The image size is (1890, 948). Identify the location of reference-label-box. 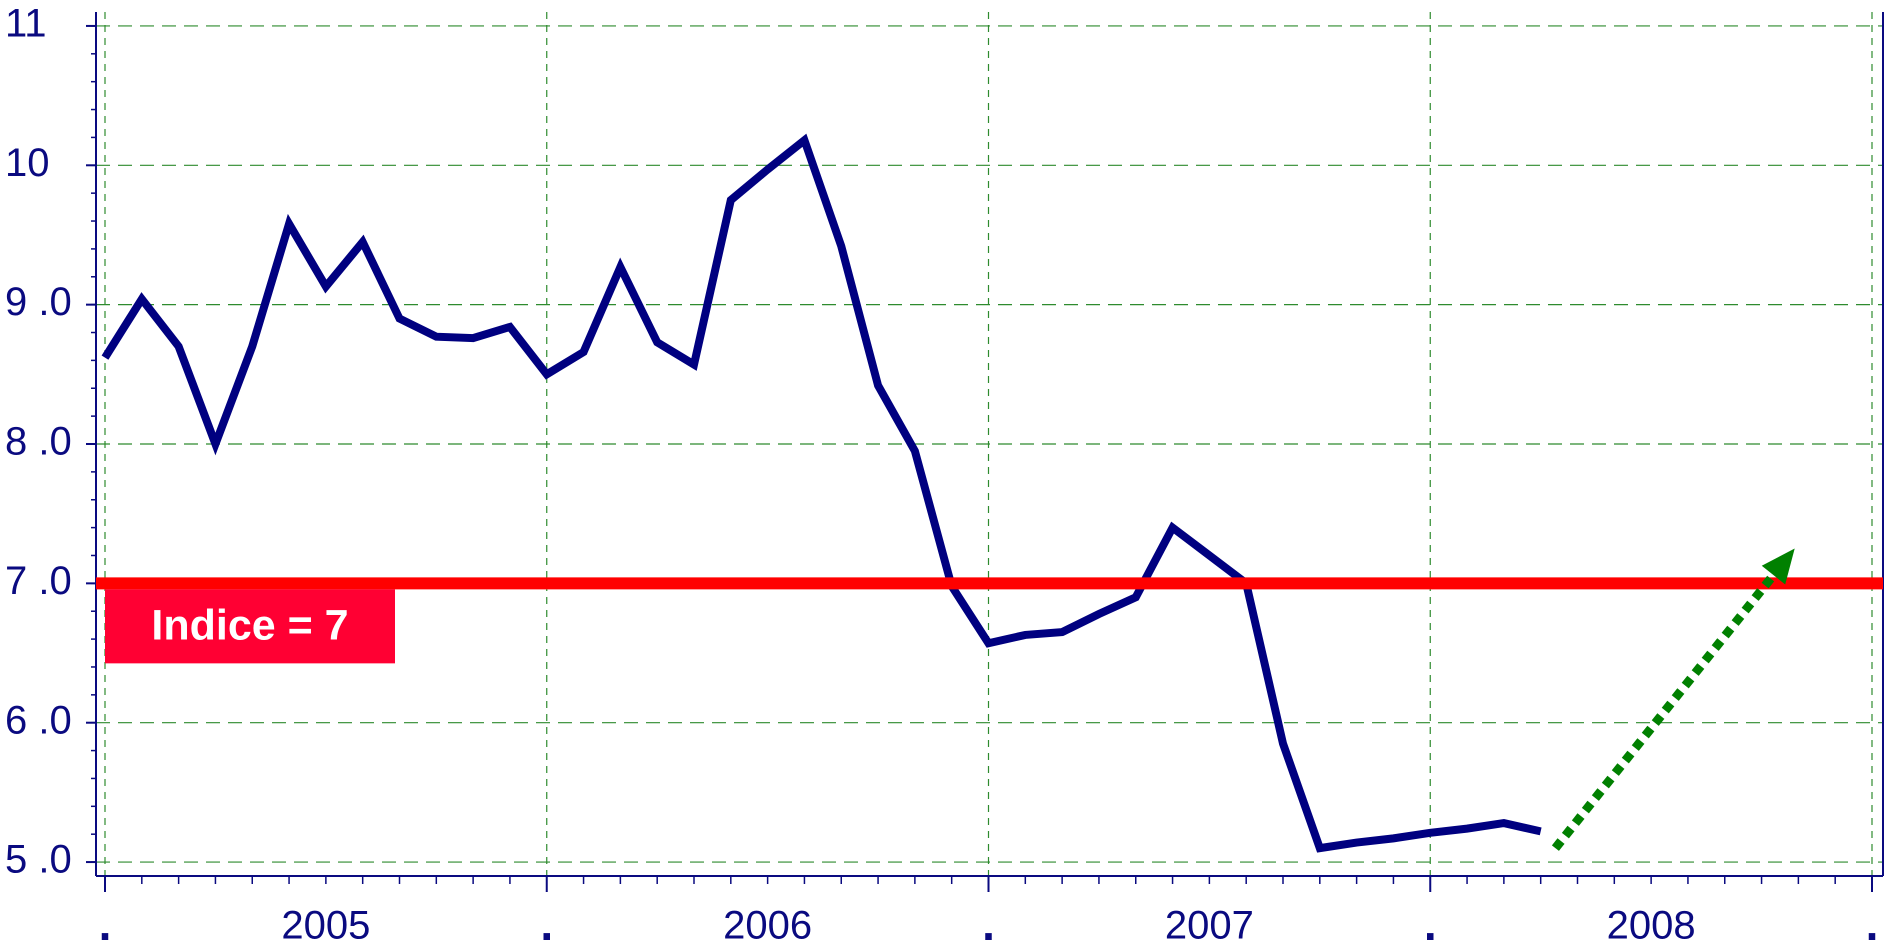
(250, 626).